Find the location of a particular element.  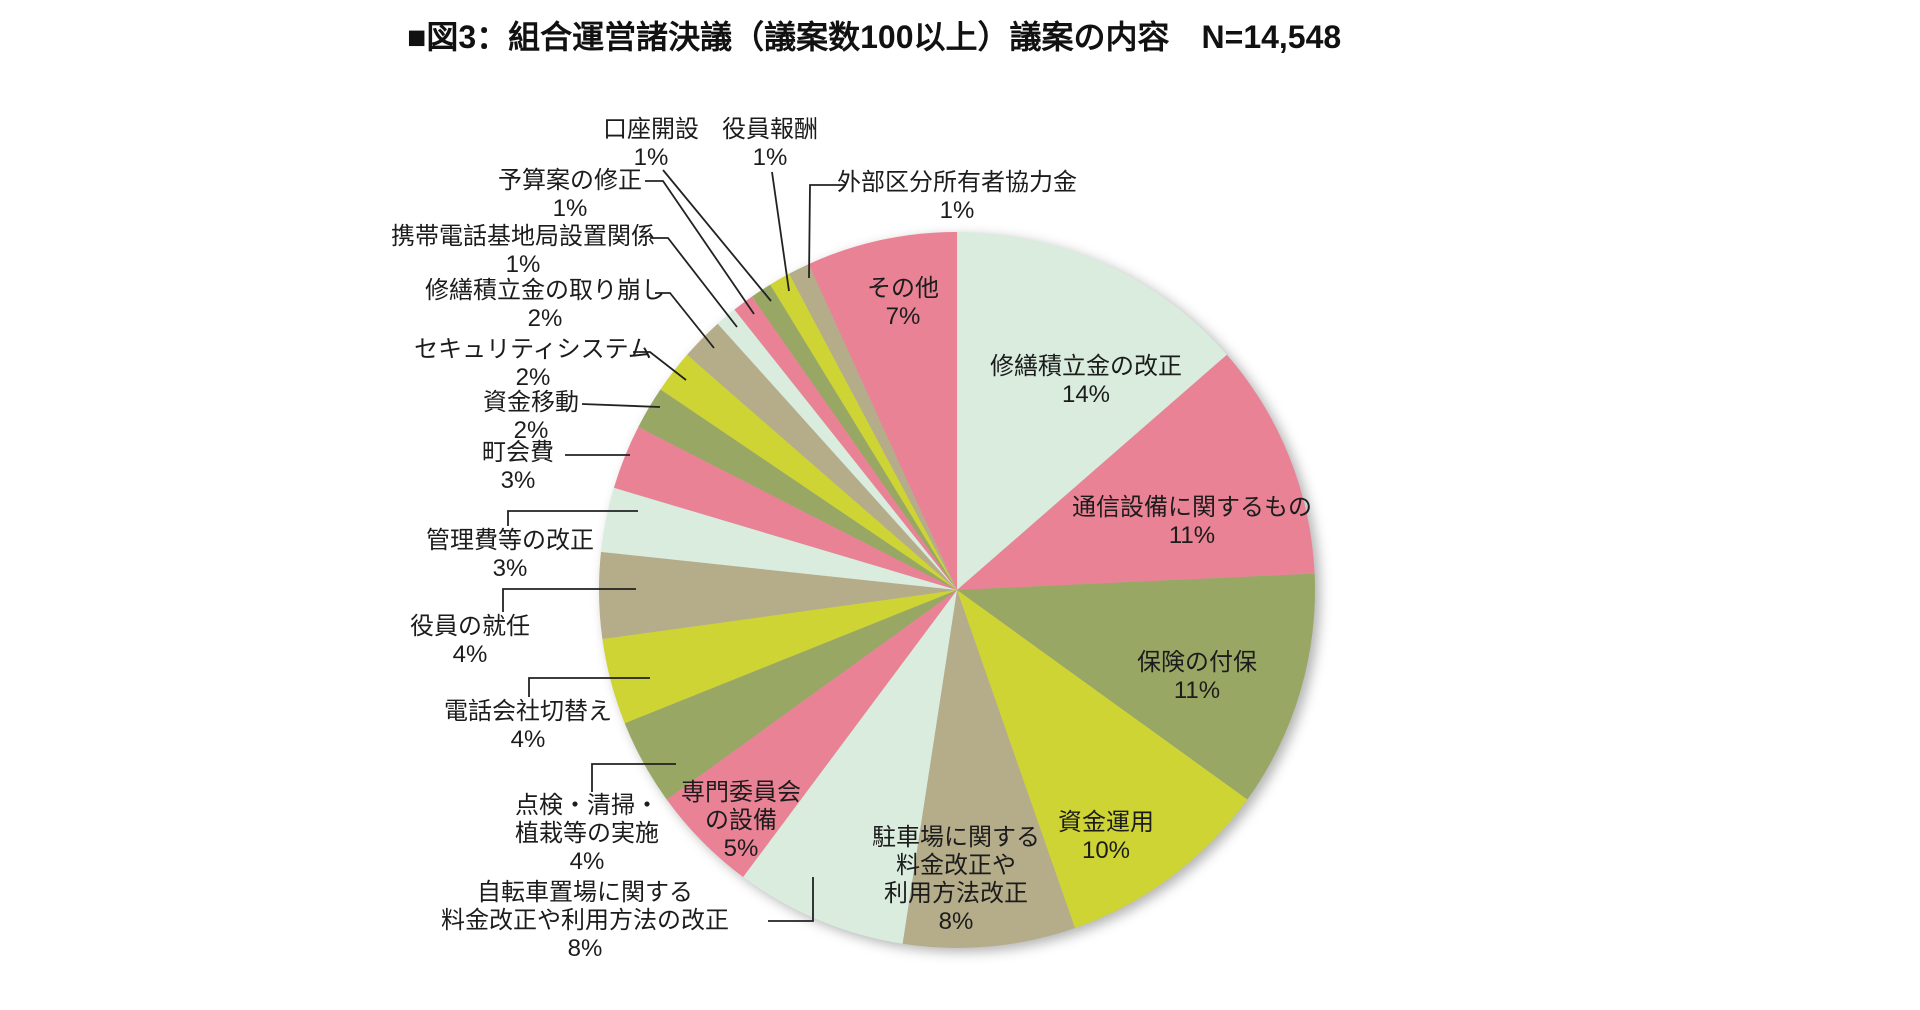

pie-label-text: 専門委員会 is located at coordinates (741, 792).